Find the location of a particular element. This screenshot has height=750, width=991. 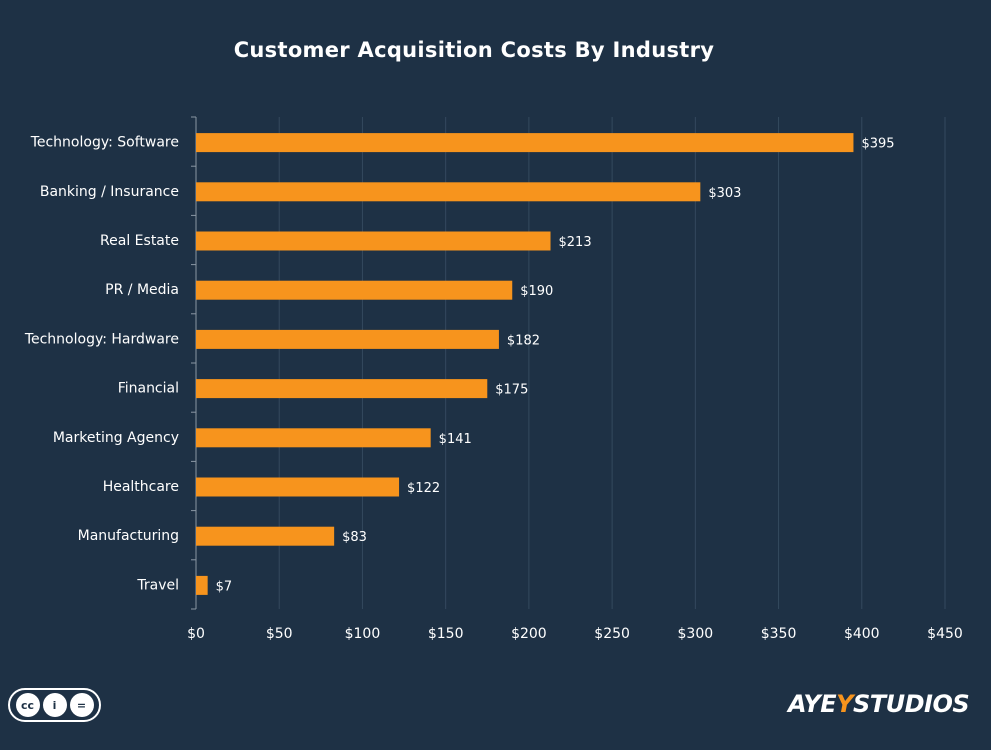

category-label: Banking / Insurance is located at coordinates (109, 192).